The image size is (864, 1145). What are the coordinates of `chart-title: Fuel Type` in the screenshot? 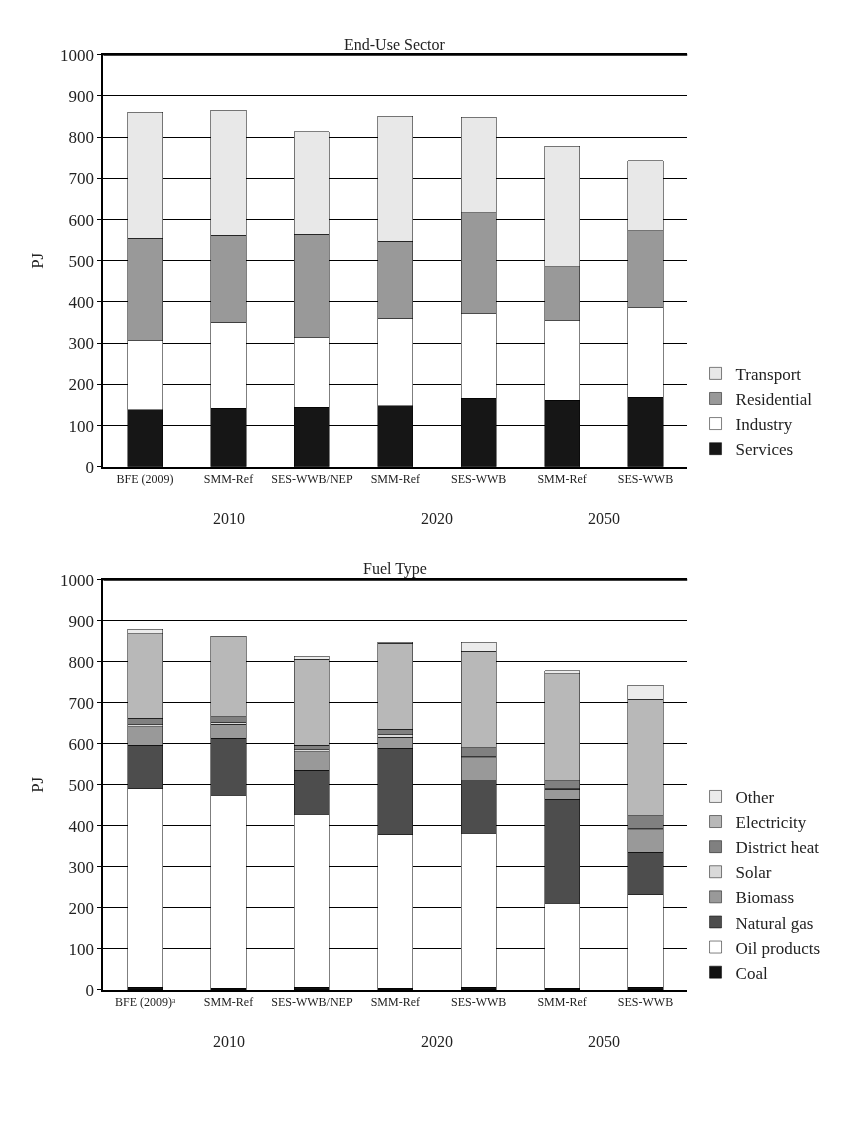 It's located at (395, 569).